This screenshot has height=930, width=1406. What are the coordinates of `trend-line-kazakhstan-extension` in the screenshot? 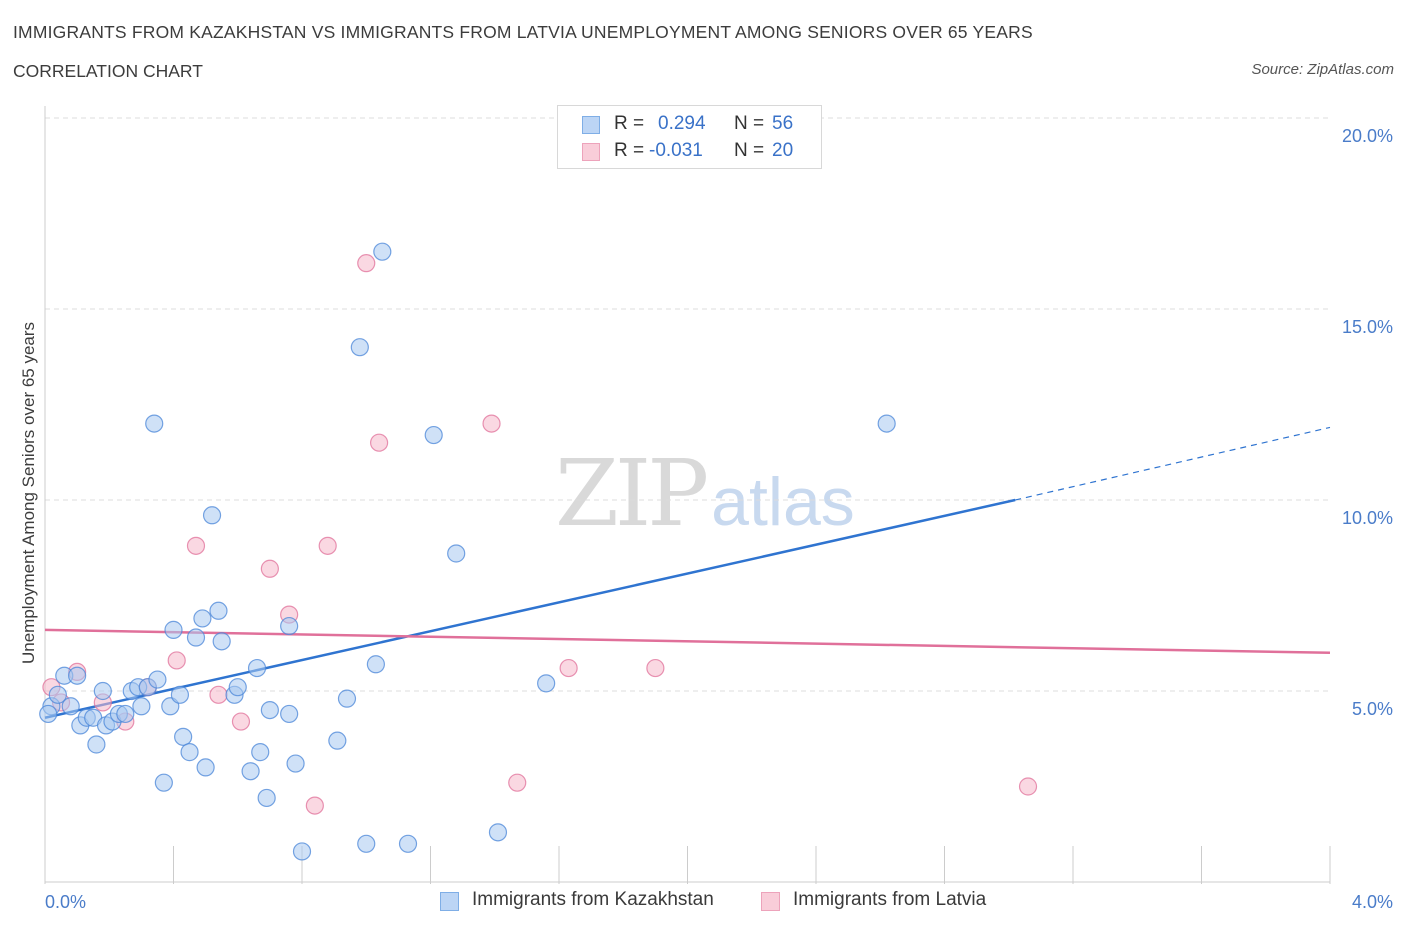 It's located at (1173, 463).